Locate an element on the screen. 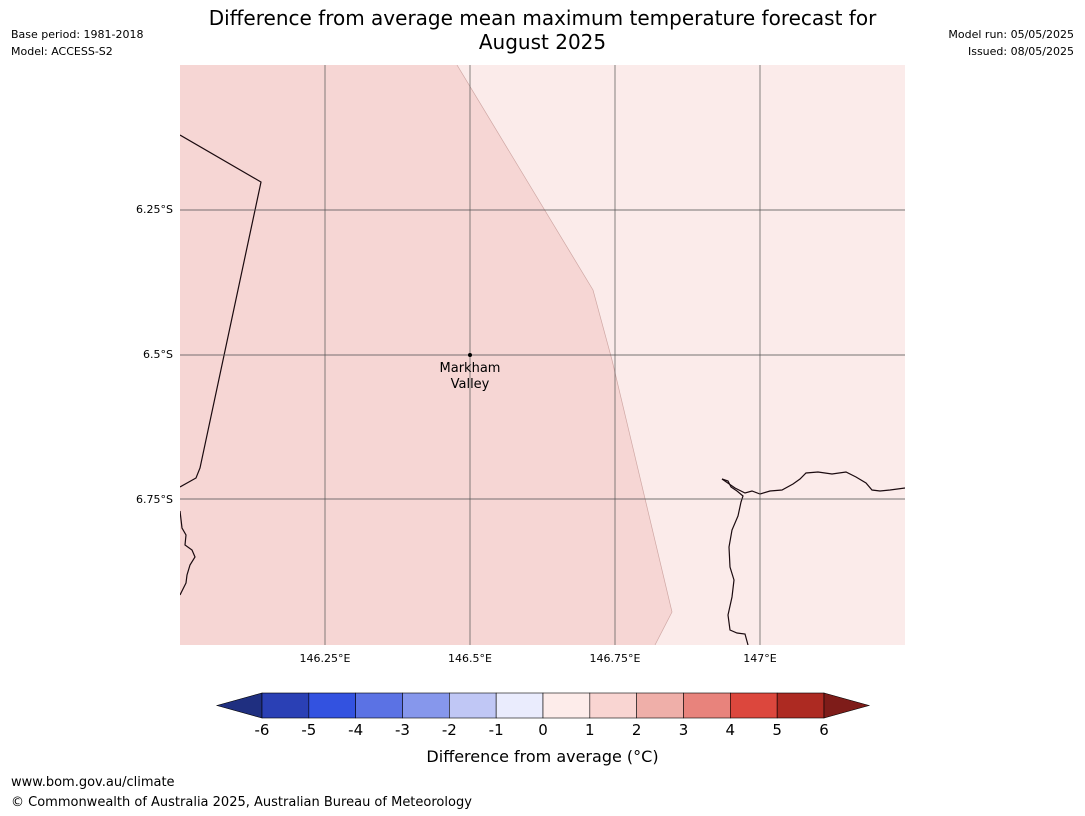 Image resolution: width=1085 pixels, height=816 pixels. colorbar-tick-label: 1 is located at coordinates (590, 730).